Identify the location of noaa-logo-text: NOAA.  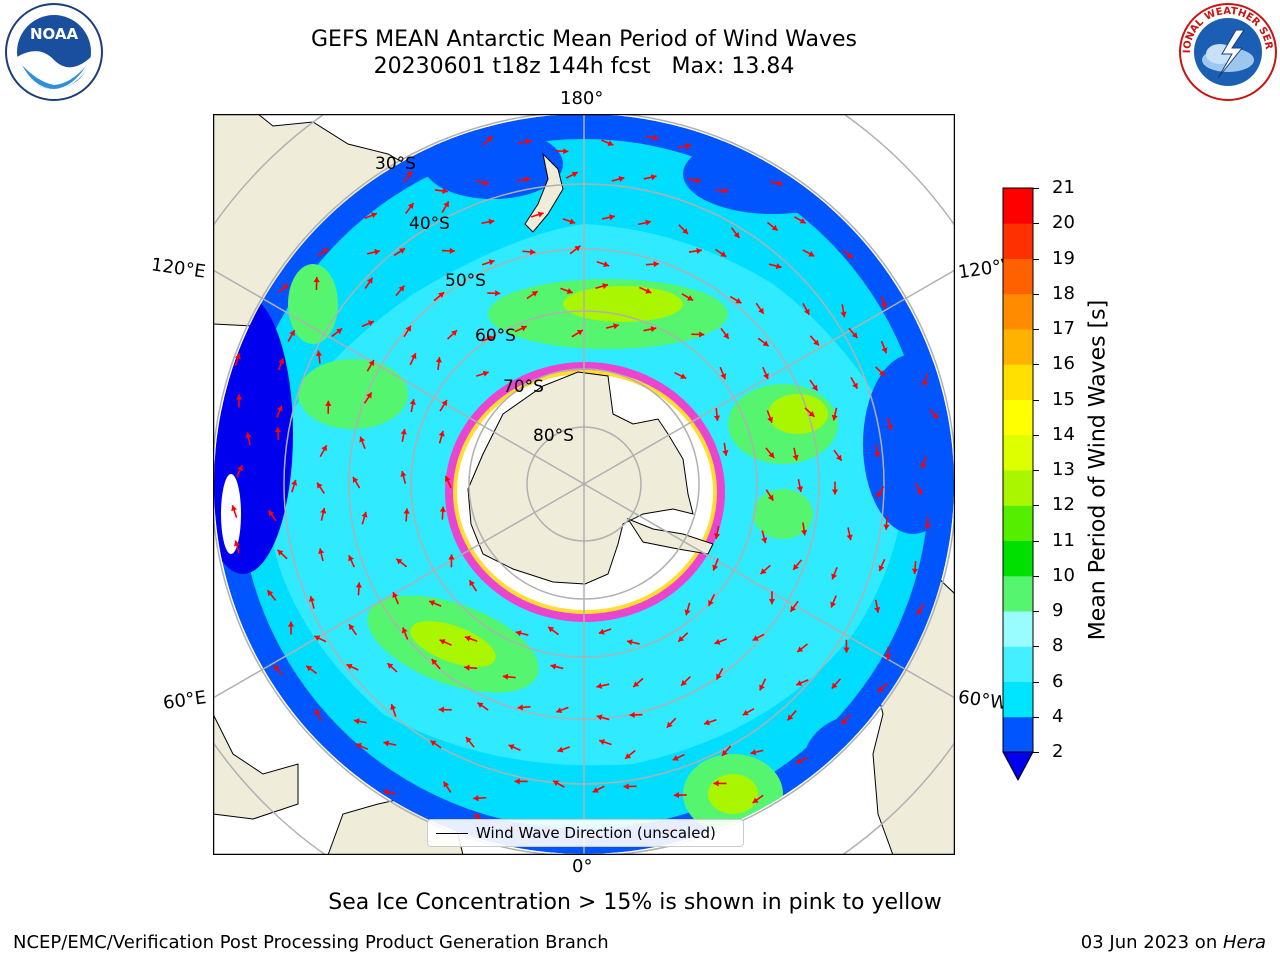
(54, 34).